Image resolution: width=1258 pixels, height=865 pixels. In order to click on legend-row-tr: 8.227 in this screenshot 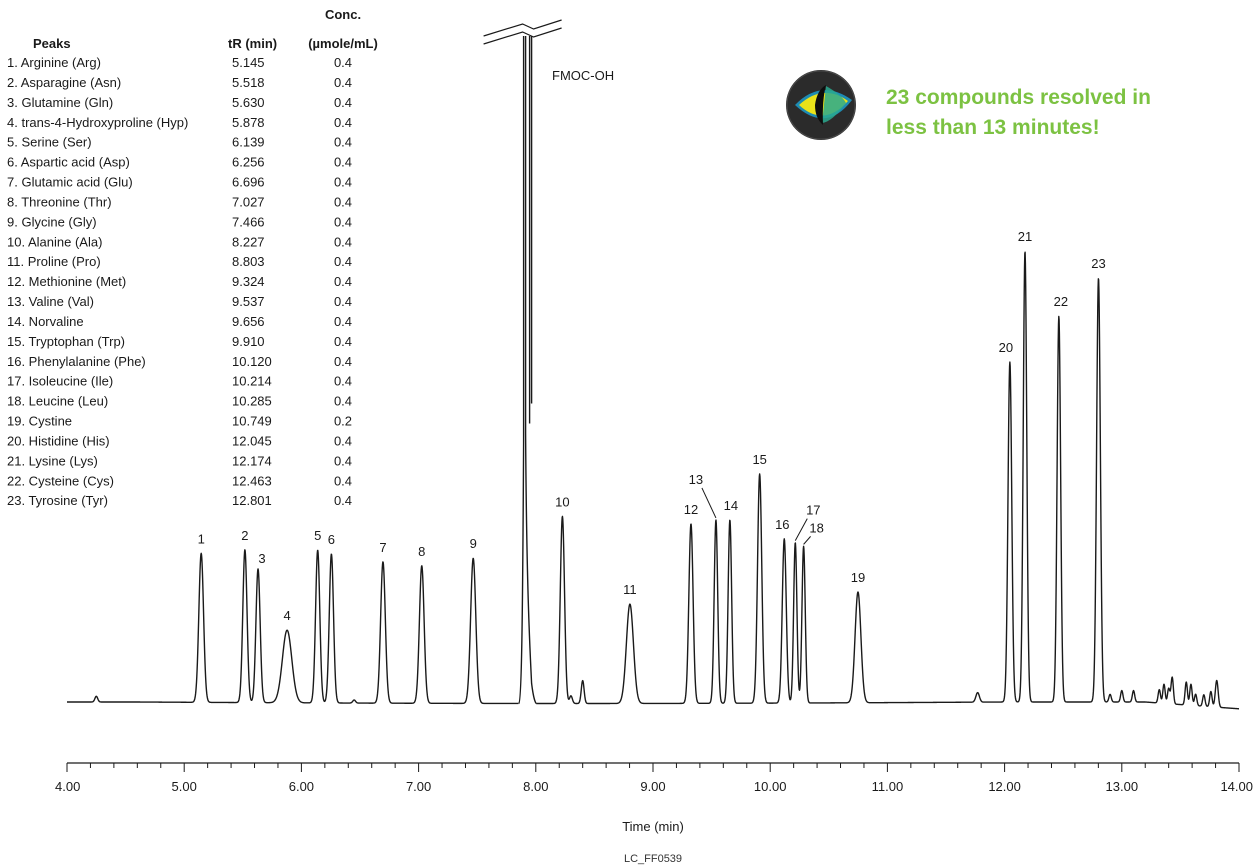, I will do `click(248, 241)`.